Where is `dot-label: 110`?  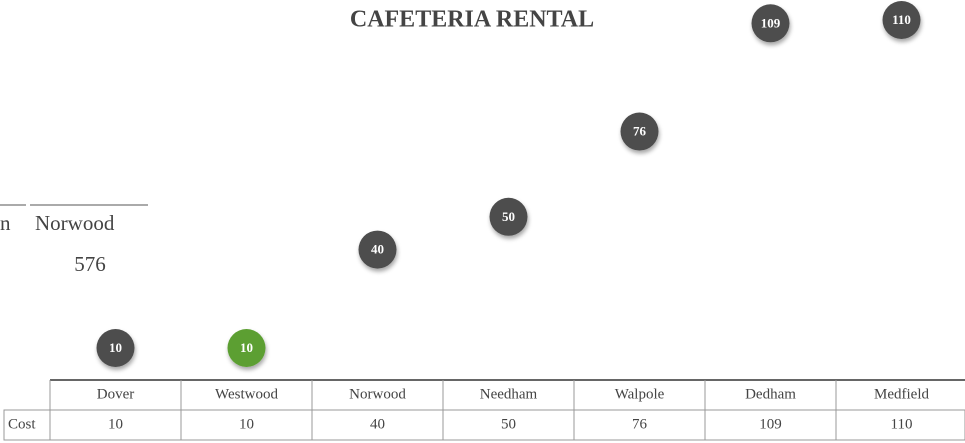
dot-label: 110 is located at coordinates (901, 19).